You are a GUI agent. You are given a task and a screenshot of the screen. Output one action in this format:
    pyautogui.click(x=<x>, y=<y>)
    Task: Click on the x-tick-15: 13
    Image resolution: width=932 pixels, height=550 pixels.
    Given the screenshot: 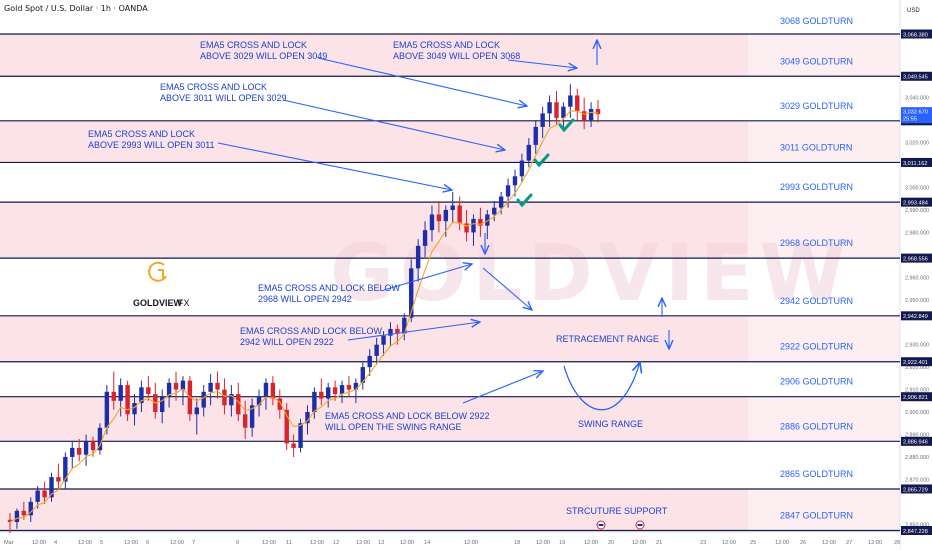 What is the action you would take?
    pyautogui.click(x=381, y=543)
    